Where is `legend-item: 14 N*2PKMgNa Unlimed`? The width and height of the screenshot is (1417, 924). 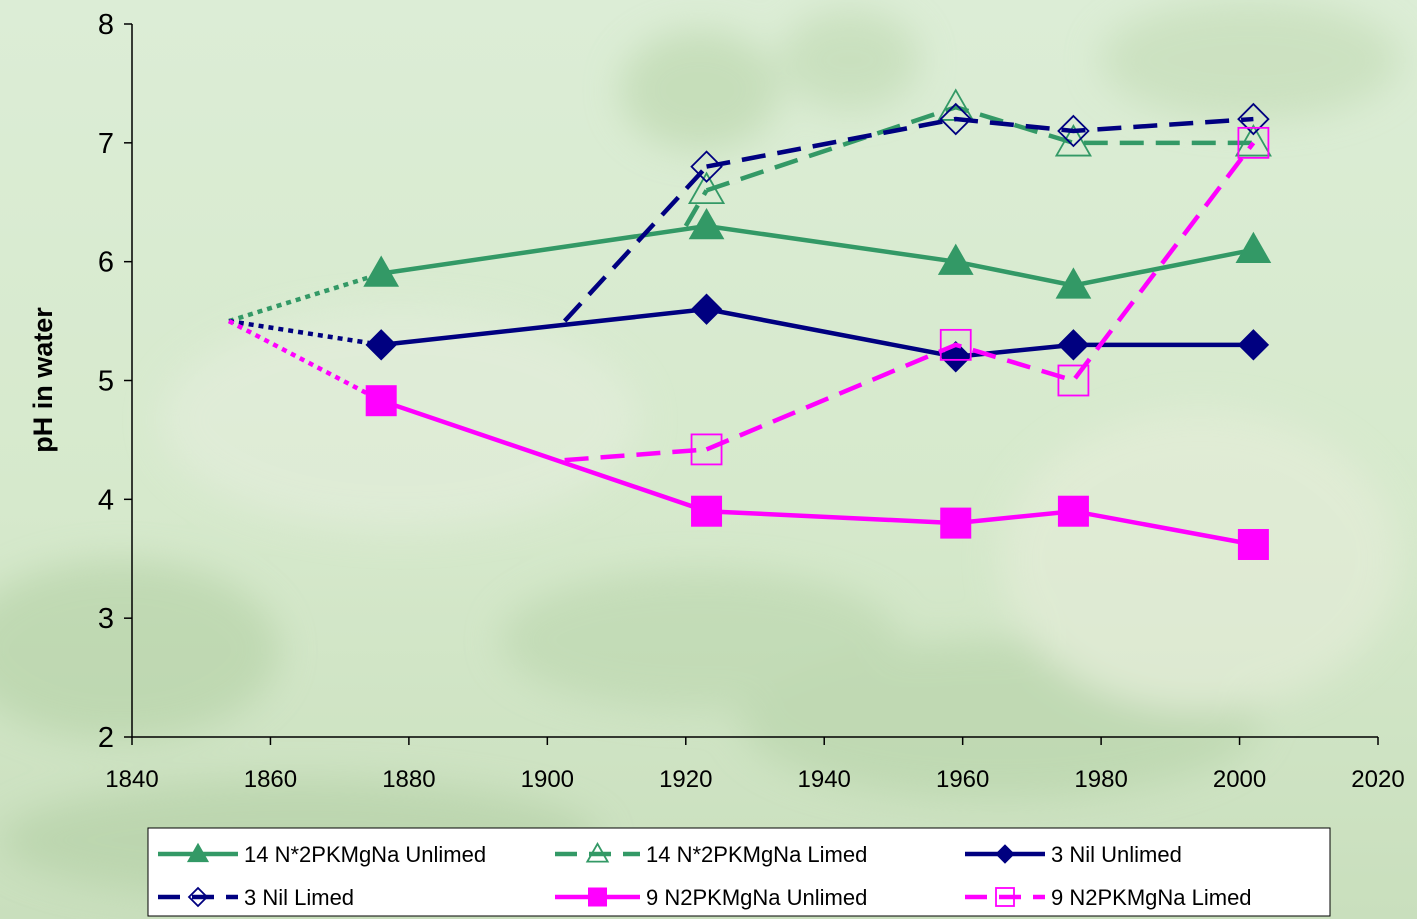 legend-item: 14 N*2PKMgNa Unlimed is located at coordinates (322, 854).